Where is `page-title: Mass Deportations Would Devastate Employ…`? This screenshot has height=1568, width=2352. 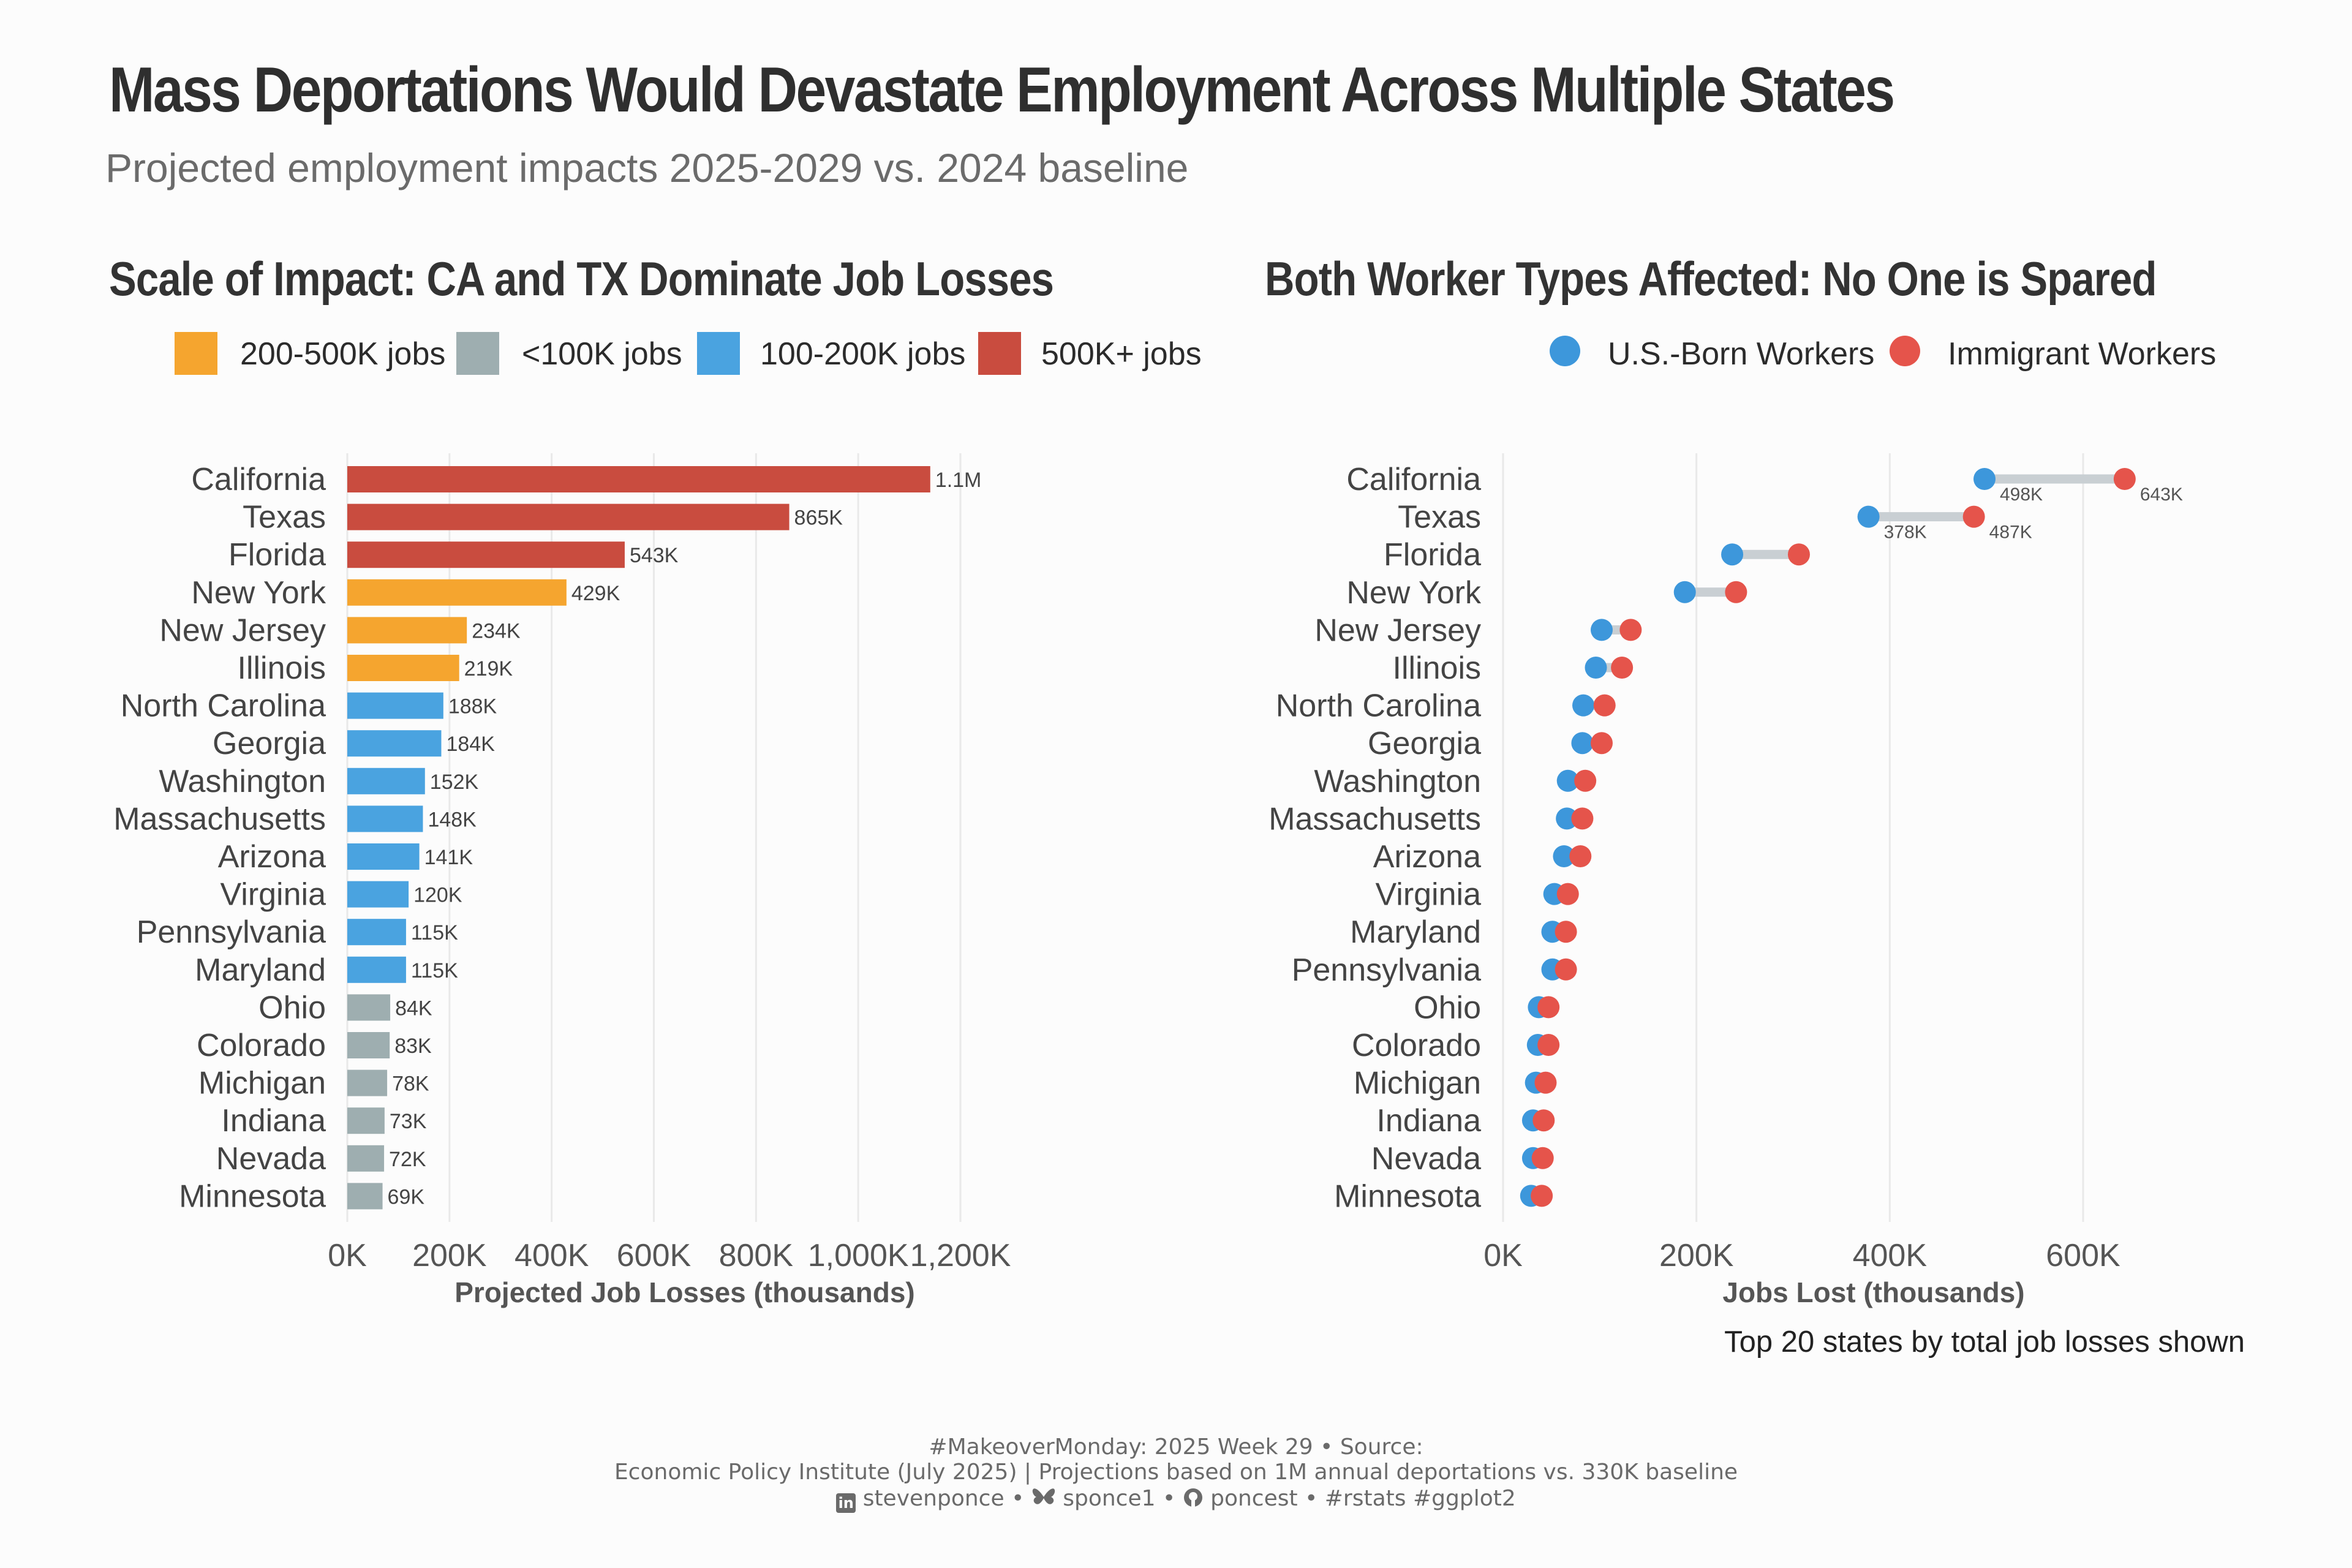
page-title: Mass Deportations Would Devastate Employ… is located at coordinates (1002, 90).